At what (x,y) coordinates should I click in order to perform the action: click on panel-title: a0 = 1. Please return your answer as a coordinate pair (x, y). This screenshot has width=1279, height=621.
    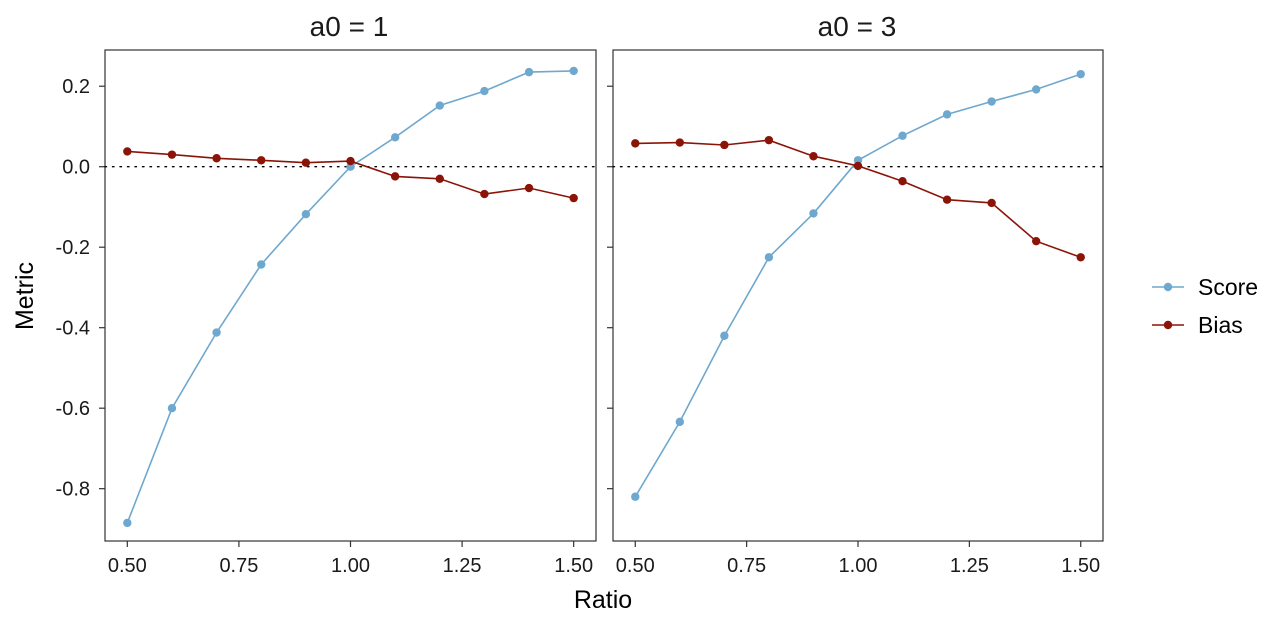
    Looking at the image, I should click on (349, 26).